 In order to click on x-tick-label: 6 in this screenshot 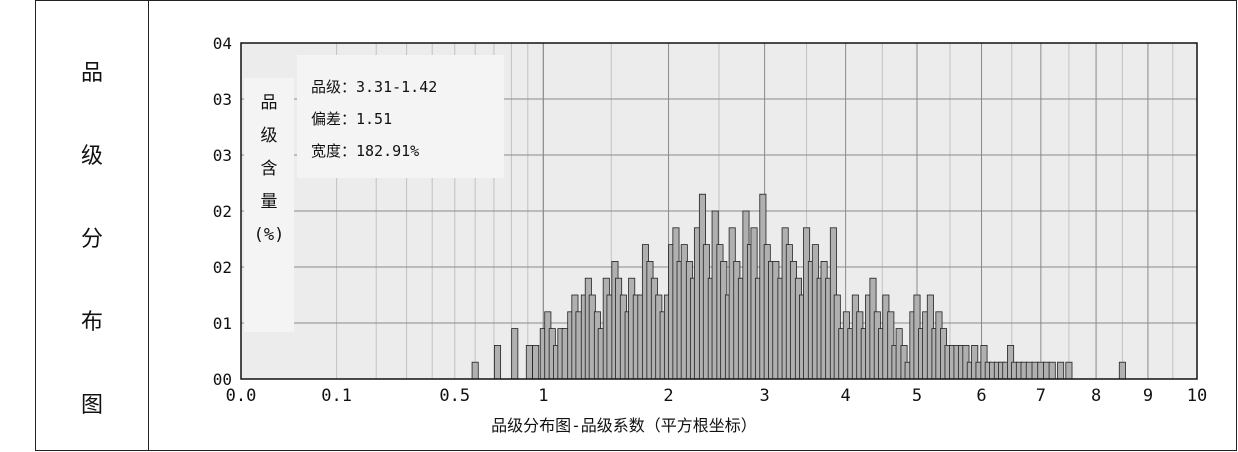, I will do `click(981, 396)`.